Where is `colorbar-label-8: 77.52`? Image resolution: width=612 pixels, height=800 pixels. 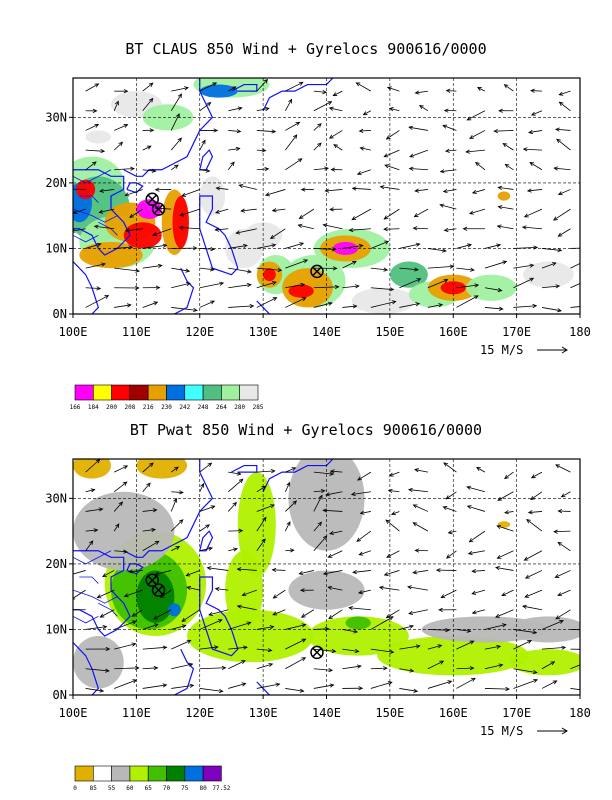 colorbar-label-8: 77.52 is located at coordinates (221, 788).